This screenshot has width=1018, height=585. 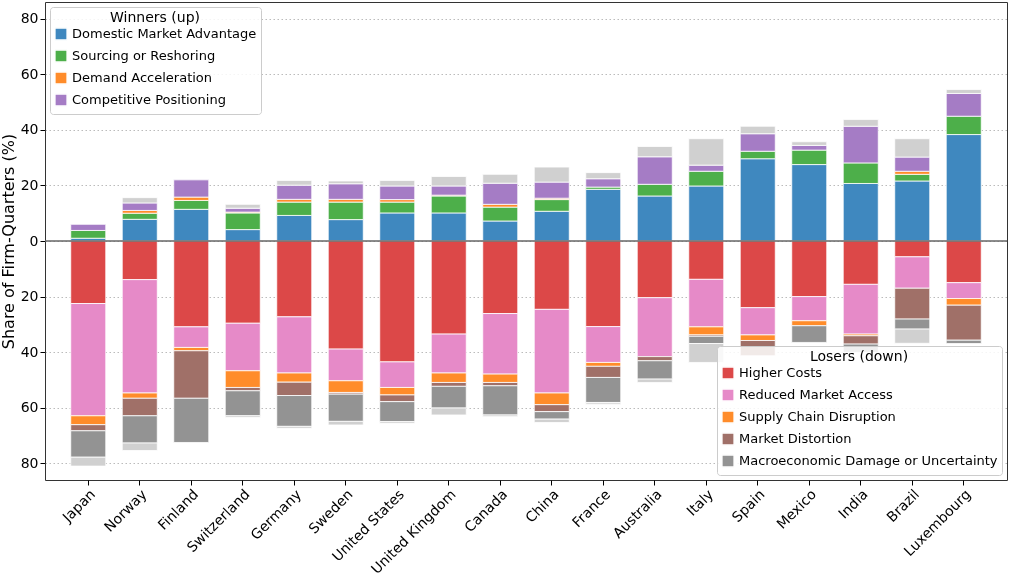 What do you see at coordinates (817, 416) in the screenshot?
I see `legend-label: Supply Chain Disruption` at bounding box center [817, 416].